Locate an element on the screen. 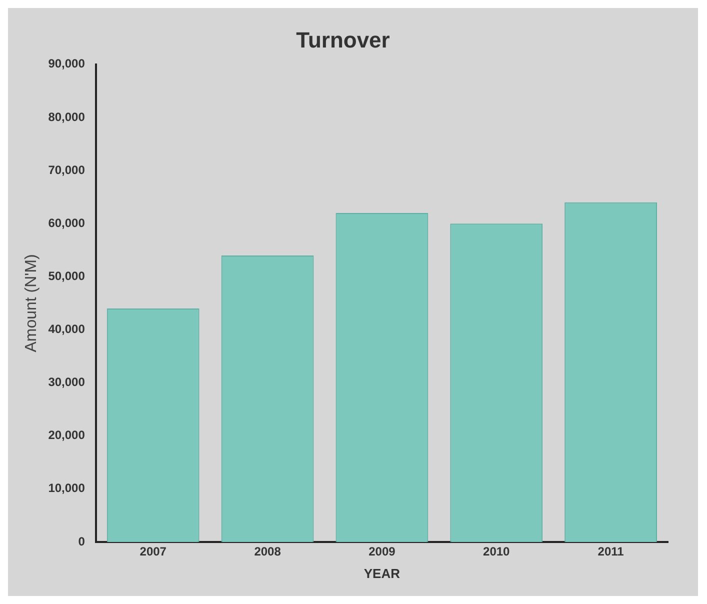  x-tick-label: 2007 is located at coordinates (153, 551).